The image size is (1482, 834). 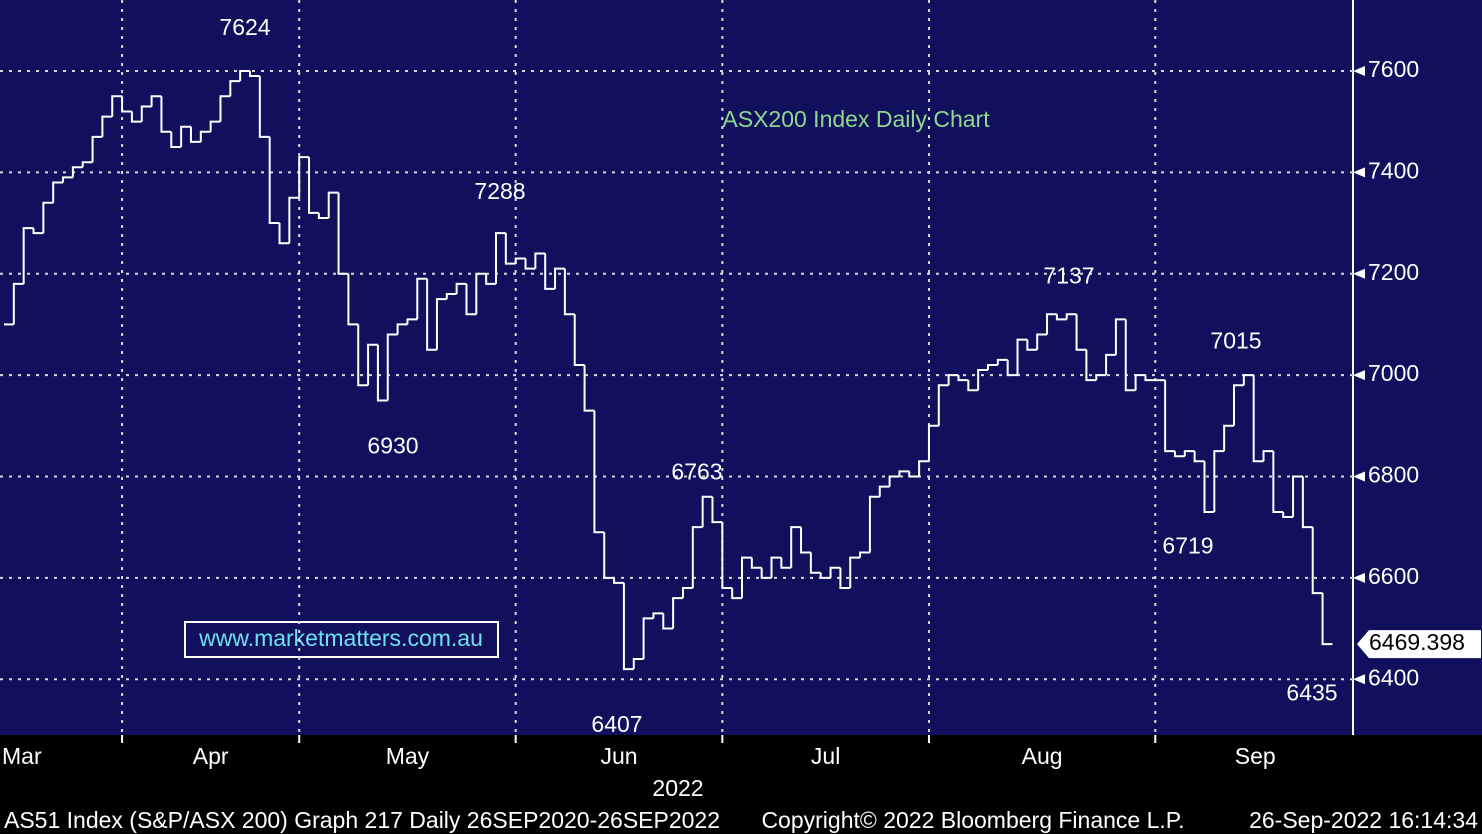 What do you see at coordinates (1393, 475) in the screenshot?
I see `y-tick-label: 6800` at bounding box center [1393, 475].